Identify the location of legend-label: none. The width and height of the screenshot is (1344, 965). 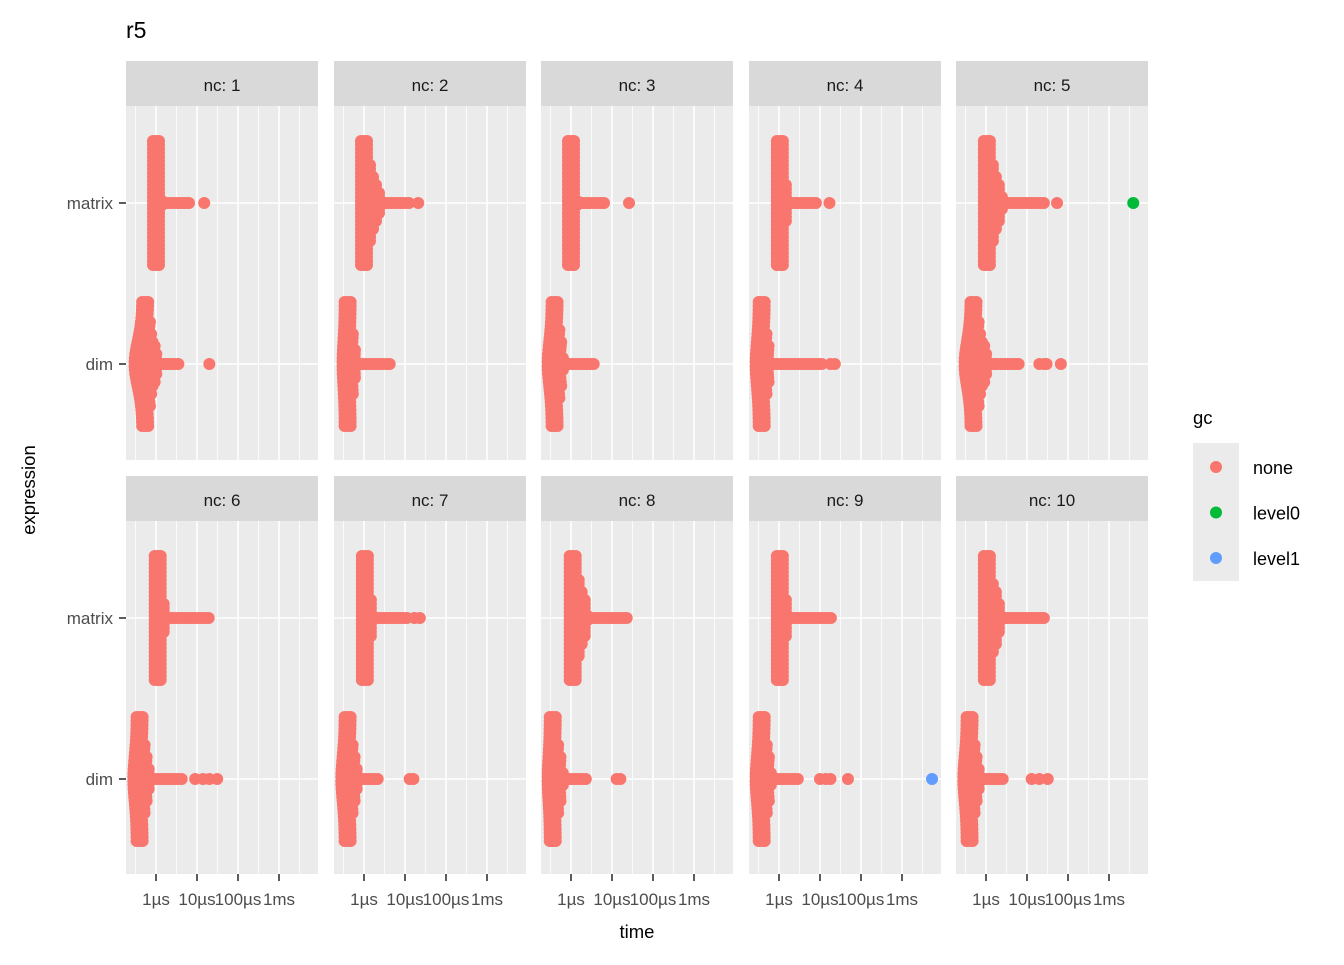
(1273, 468).